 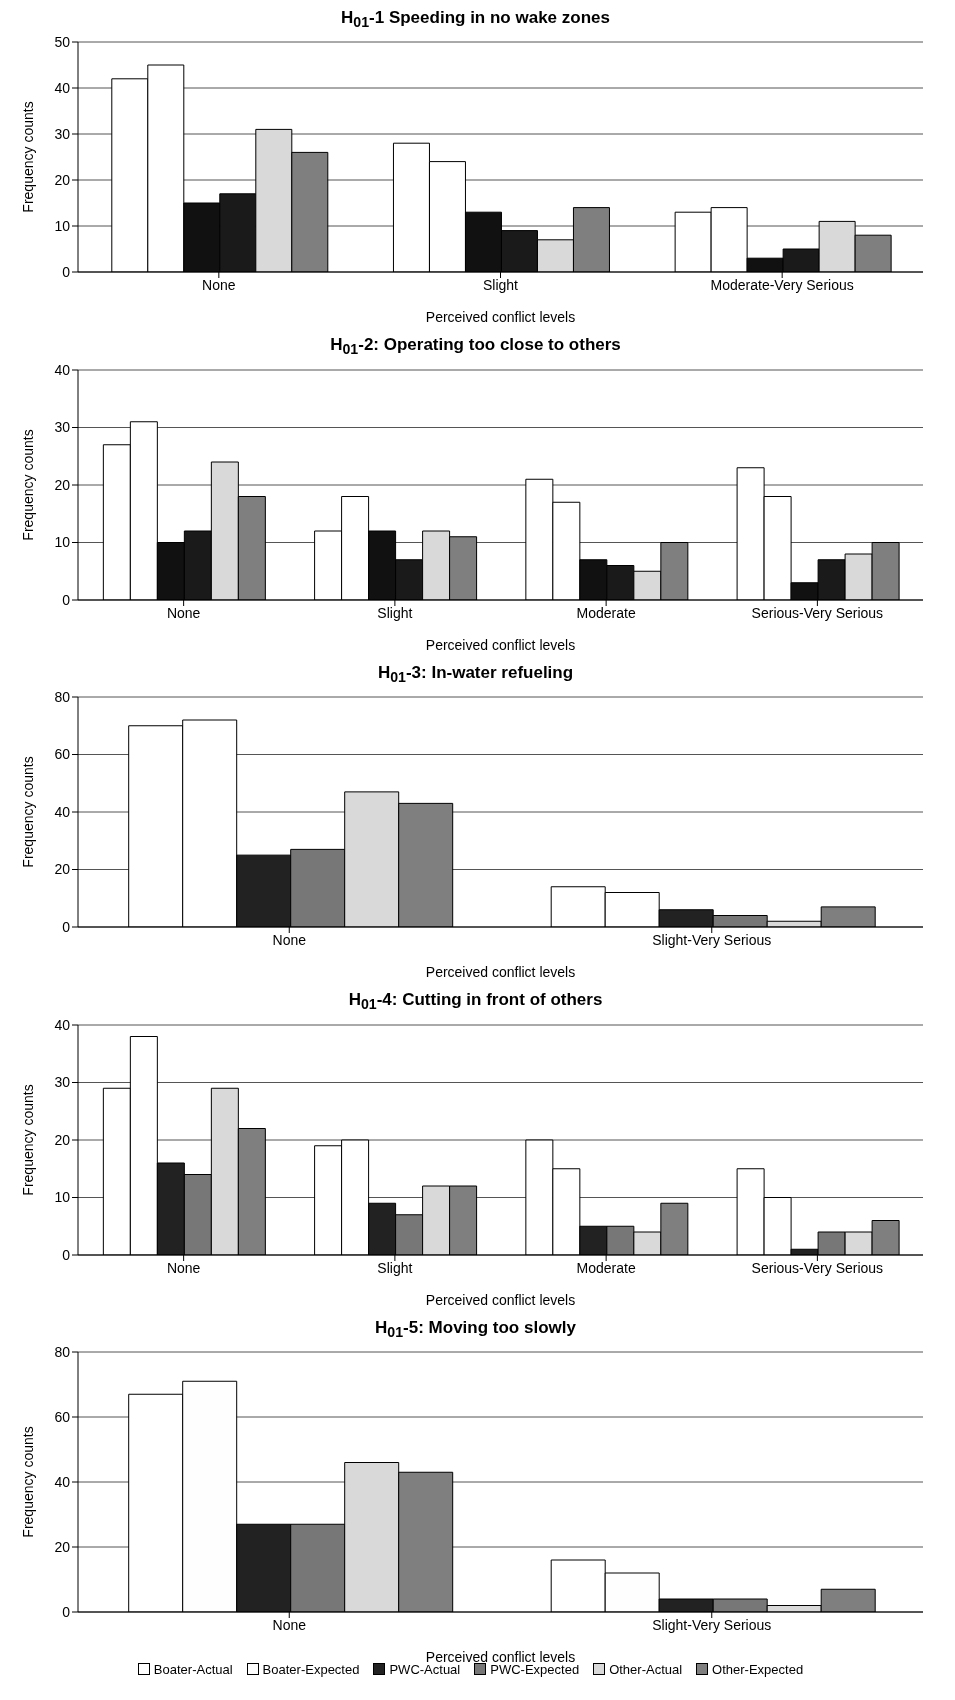 I want to click on chart-title: H$_{01}$-2: Operating too close to others, so click(x=475, y=346).